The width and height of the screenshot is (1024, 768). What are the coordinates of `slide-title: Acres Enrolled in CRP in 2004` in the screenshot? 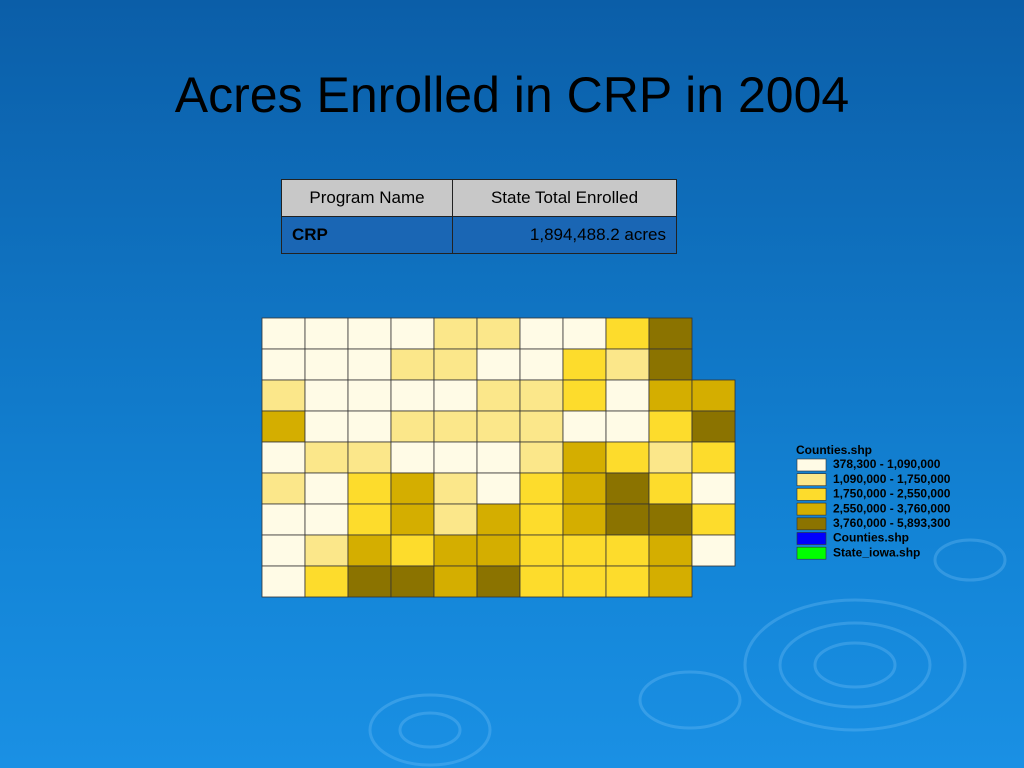 It's located at (512, 95).